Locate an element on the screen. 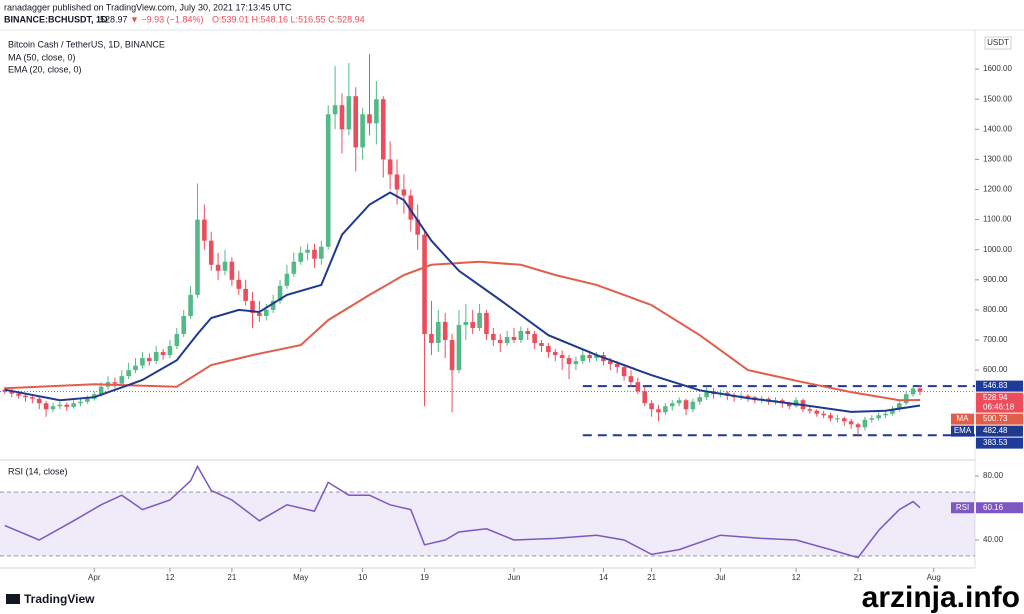 This screenshot has height=614, width=1024. price-label: 500.73 is located at coordinates (995, 418).